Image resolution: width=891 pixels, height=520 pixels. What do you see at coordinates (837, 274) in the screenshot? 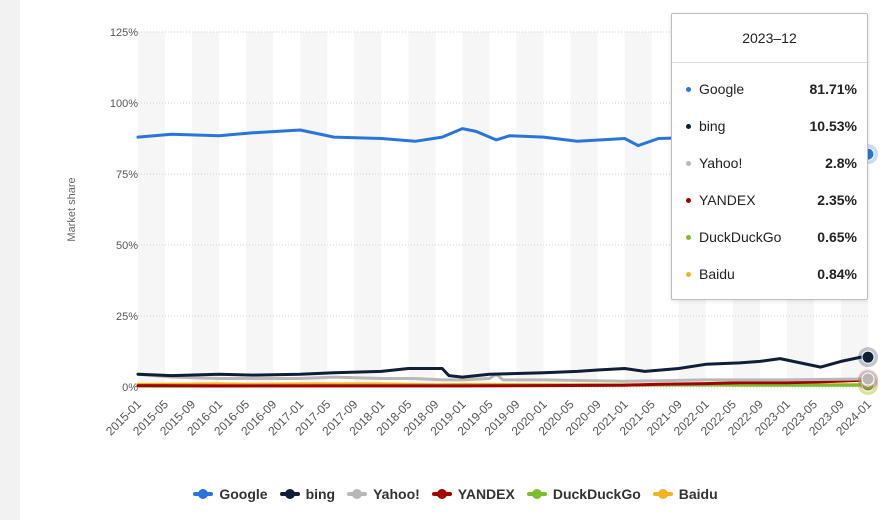
I see `tooltip-series-value: 0.84%` at bounding box center [837, 274].